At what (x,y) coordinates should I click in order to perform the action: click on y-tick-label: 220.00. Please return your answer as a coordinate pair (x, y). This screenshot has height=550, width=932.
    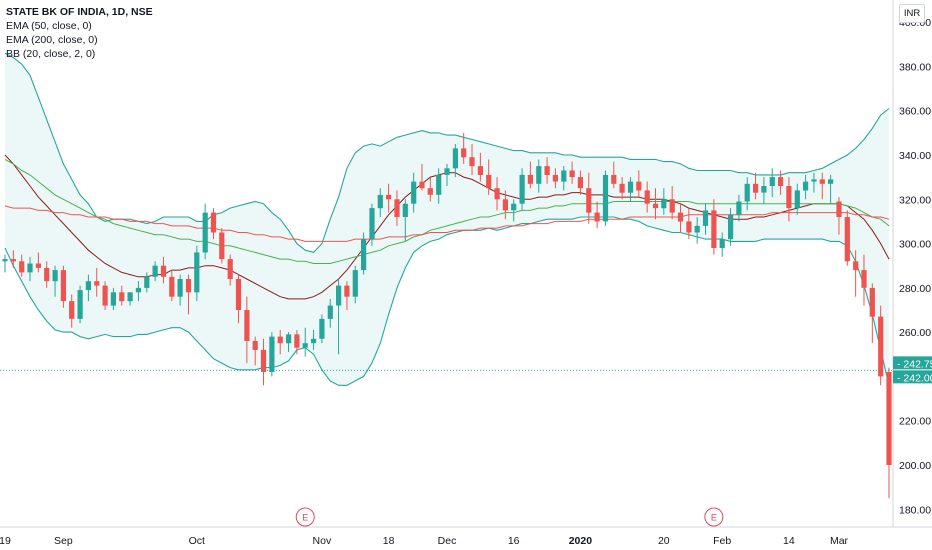
    Looking at the image, I should click on (915, 422).